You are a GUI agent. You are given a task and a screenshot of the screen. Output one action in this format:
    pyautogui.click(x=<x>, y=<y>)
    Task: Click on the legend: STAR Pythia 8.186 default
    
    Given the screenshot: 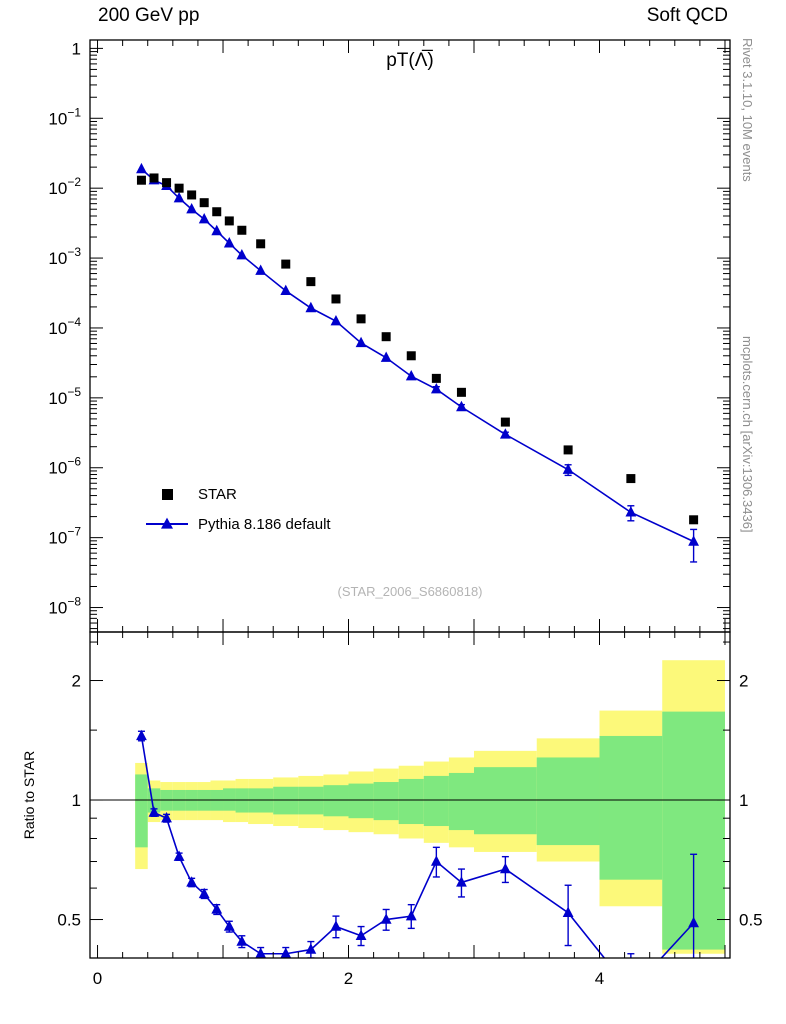 What is the action you would take?
    pyautogui.click(x=238, y=509)
    